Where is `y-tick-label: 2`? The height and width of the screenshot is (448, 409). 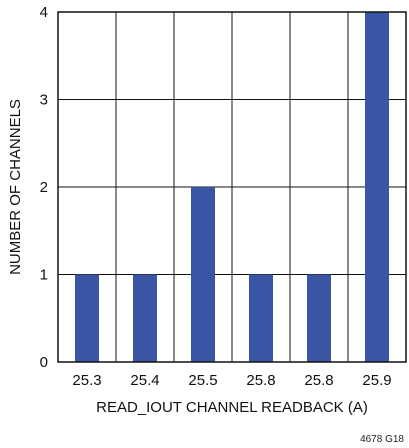
y-tick-label: 2 is located at coordinates (44, 187).